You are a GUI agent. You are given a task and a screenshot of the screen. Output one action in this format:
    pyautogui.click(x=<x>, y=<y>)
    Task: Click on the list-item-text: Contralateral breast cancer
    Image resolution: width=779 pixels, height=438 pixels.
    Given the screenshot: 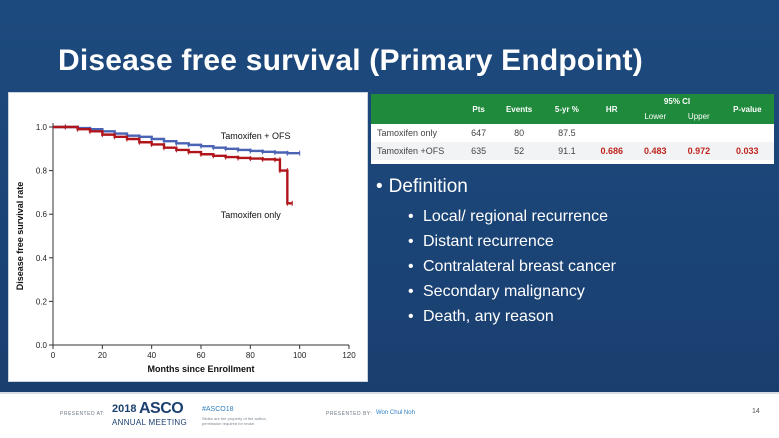 What is the action you would take?
    pyautogui.click(x=519, y=266)
    